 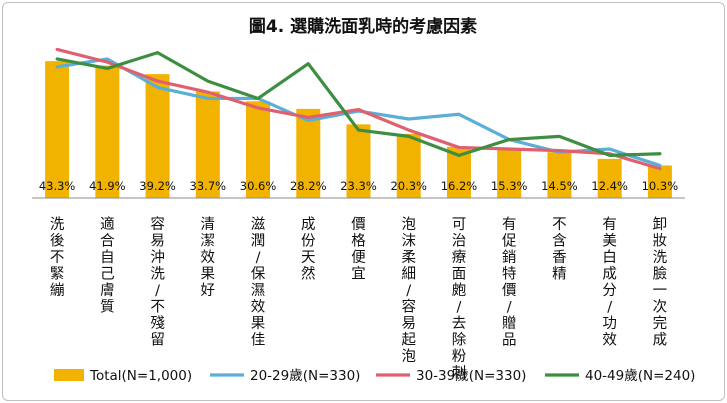 I want to click on value-label-11: 12.4%, so click(x=609, y=186).